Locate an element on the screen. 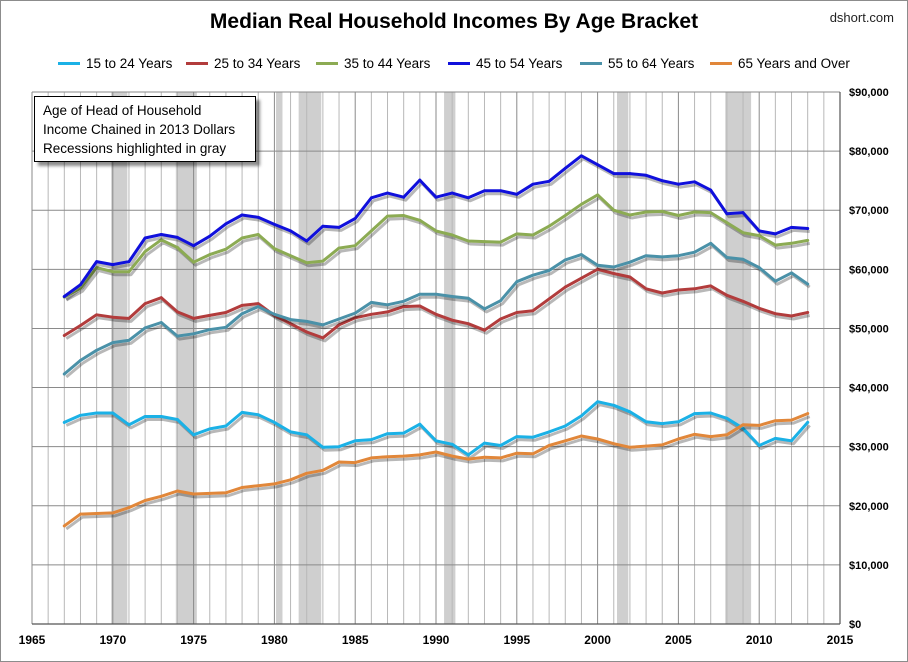 This screenshot has width=908, height=662. annotation-line-1: Age of Head of Household is located at coordinates (122, 110).